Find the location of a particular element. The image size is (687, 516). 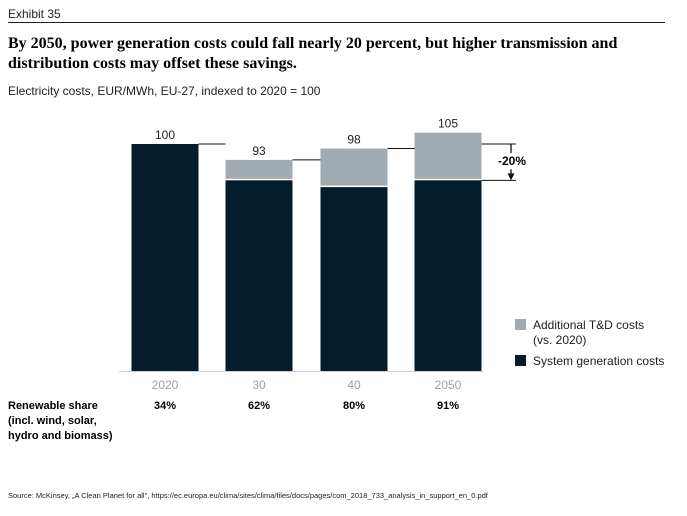

bar-td-2050 is located at coordinates (448, 155).